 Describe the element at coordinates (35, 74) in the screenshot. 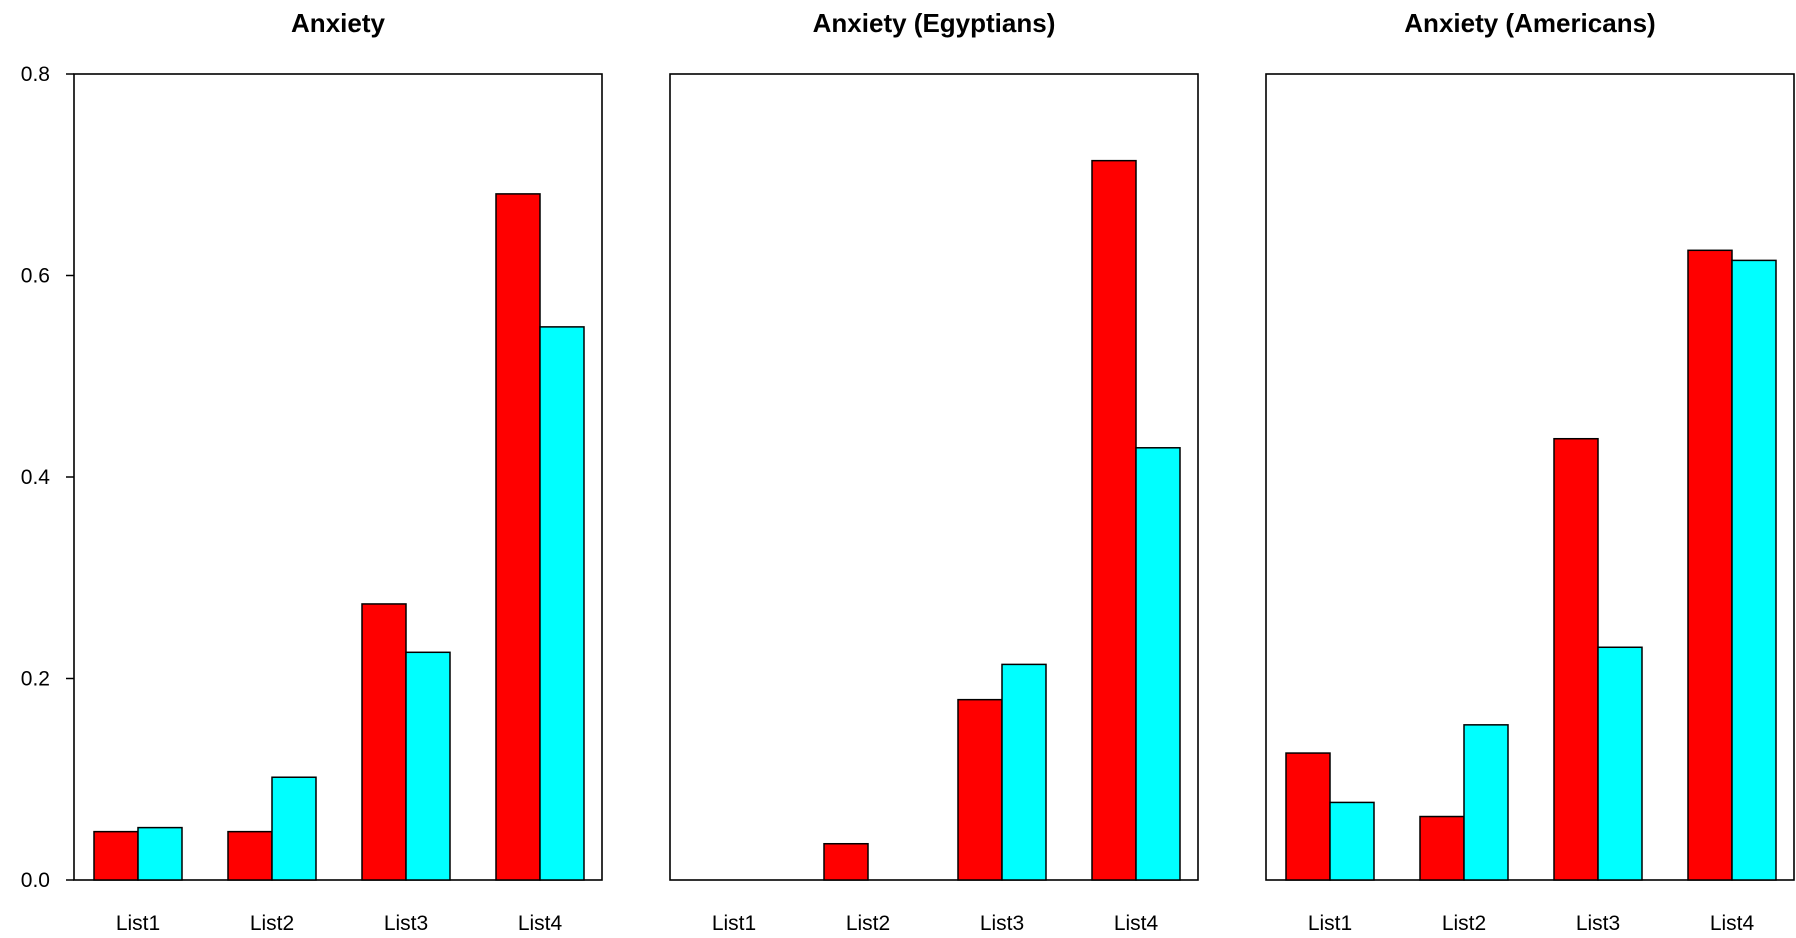

I see `y-tick-label: 0.8` at that location.